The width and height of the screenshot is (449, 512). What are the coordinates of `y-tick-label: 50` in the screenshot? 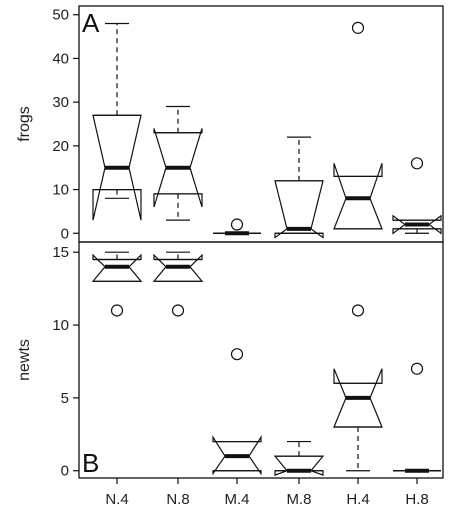 It's located at (60, 15).